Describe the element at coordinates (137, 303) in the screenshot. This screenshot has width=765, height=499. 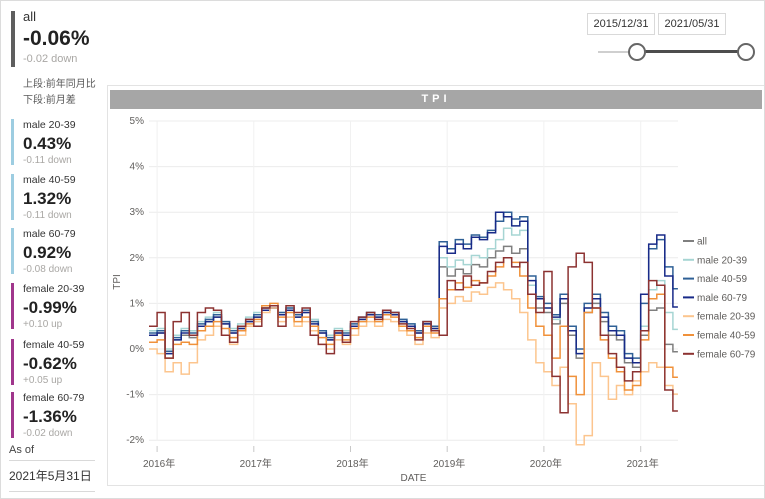
I see `y-axis-tick-label: 1%` at that location.